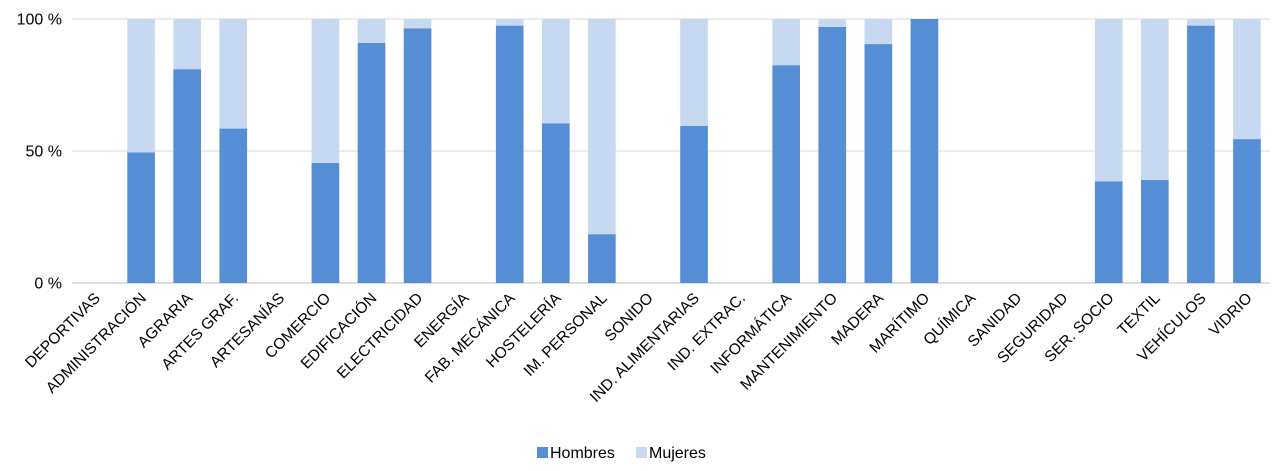 This screenshot has height=471, width=1277. Describe the element at coordinates (566, 335) in the screenshot. I see `x-category-label: IM. PERSONAL` at that location.